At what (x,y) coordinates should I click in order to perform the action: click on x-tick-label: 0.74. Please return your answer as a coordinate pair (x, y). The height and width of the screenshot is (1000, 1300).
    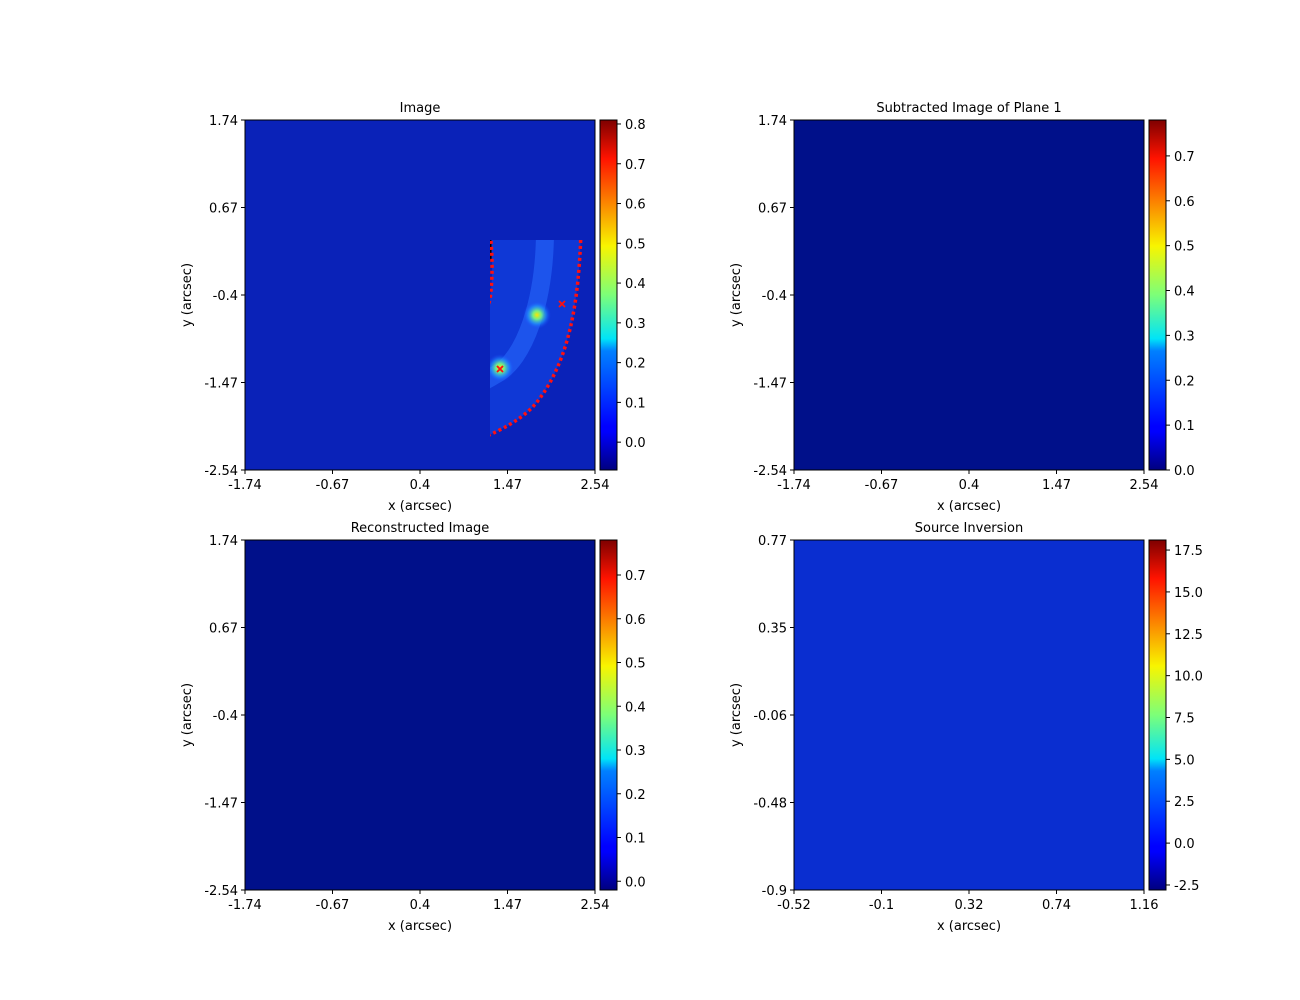
    Looking at the image, I should click on (1056, 905).